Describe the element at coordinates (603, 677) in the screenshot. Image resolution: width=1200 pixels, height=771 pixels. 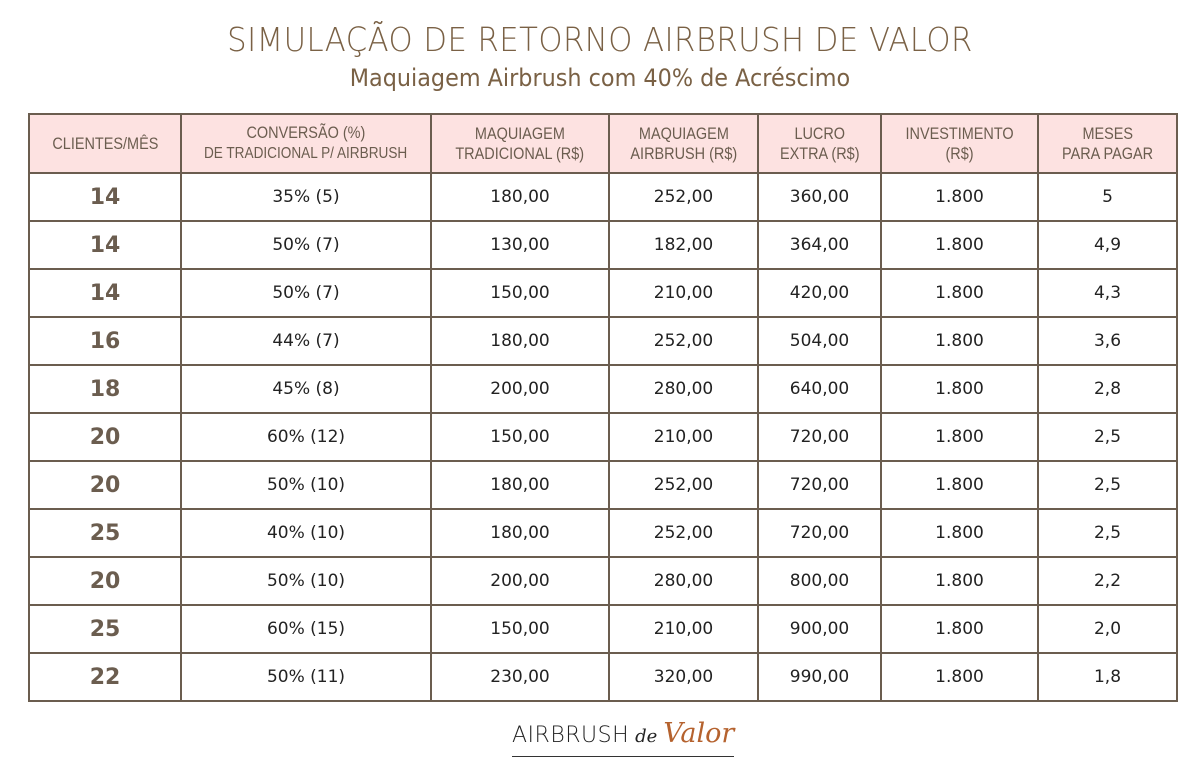
I see `table-row: 22 50% (11) 230,00 320,00 990,00 1.800 1,8` at that location.